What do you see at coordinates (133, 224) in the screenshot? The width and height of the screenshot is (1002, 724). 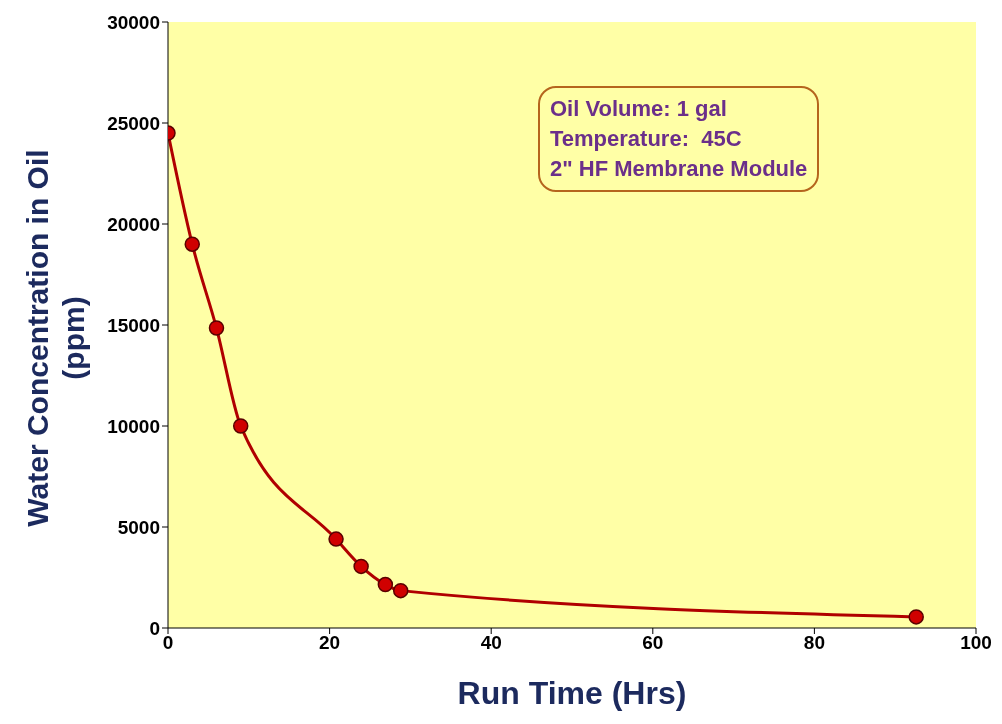 I see `y-tick-label: 20000` at bounding box center [133, 224].